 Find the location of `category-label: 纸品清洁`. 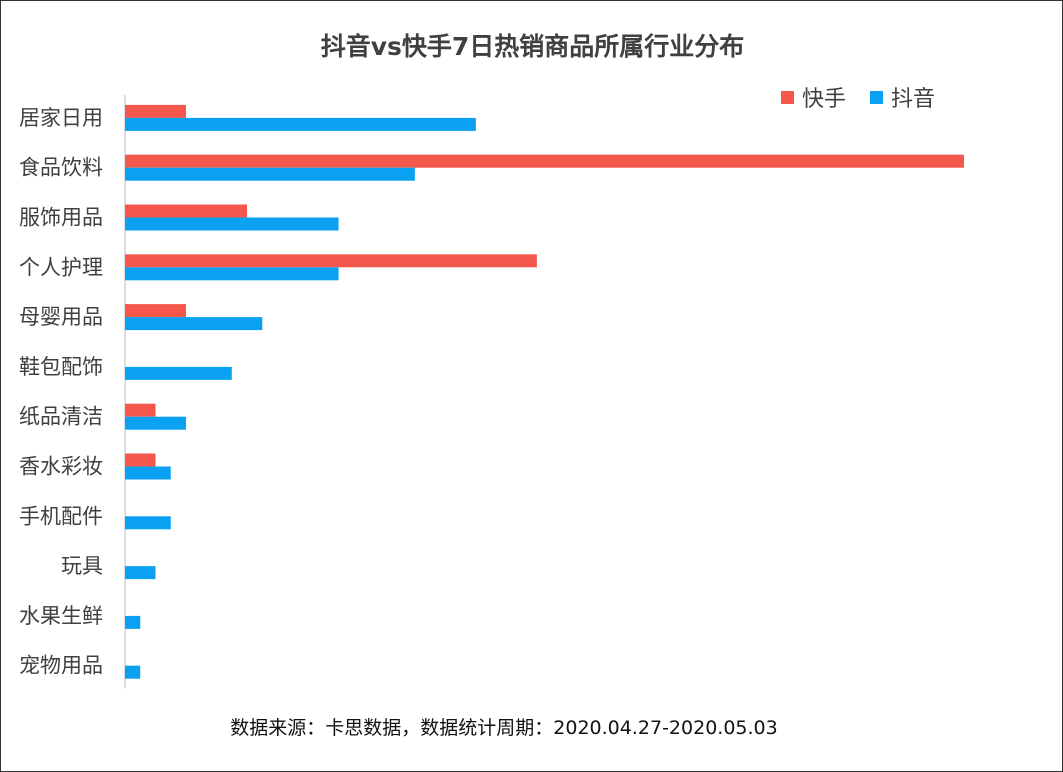

category-label: 纸品清洁 is located at coordinates (61, 417).